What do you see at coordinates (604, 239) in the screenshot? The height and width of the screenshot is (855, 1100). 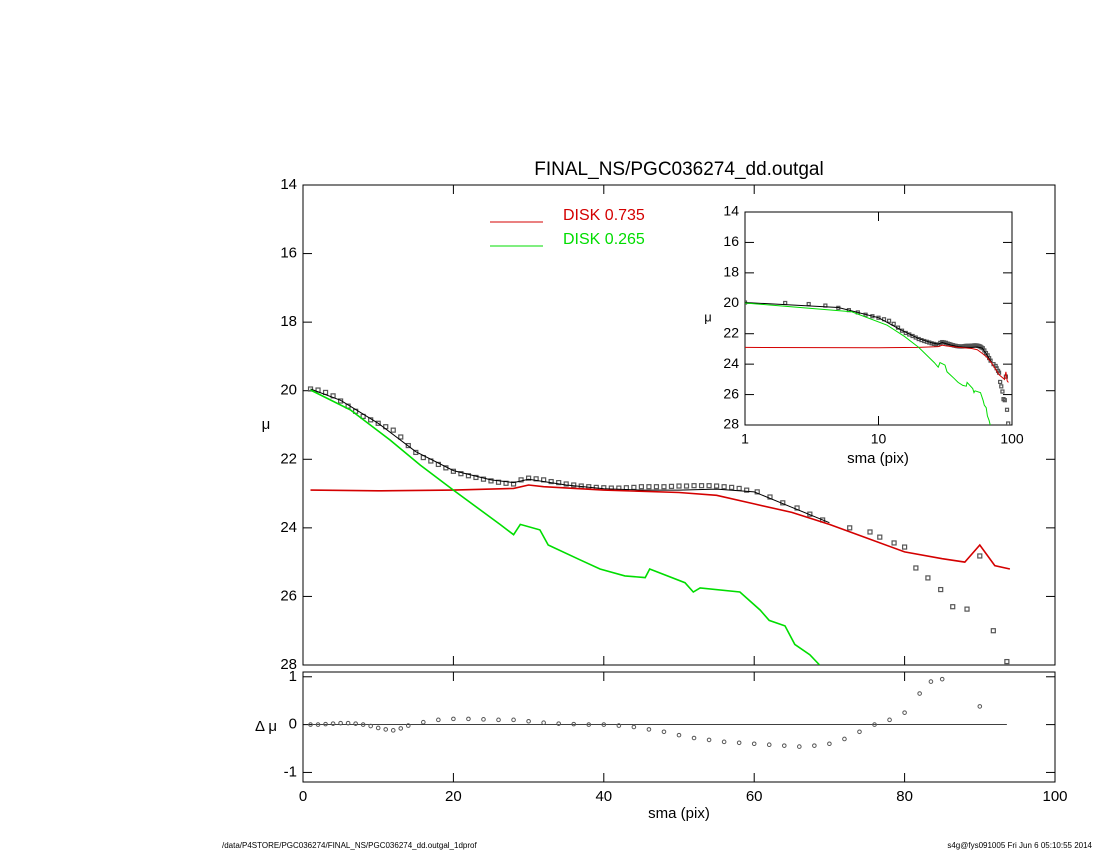 I see `legend-label: DISK 0.265` at bounding box center [604, 239].